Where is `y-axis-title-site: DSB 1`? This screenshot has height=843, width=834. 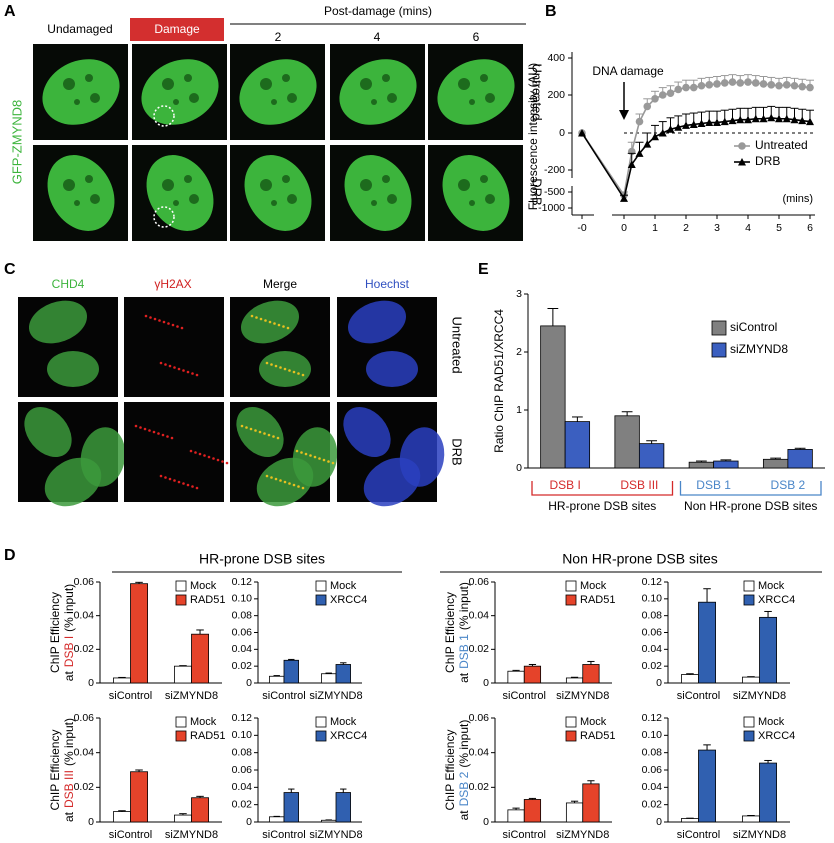
y-axis-title-site: DSB 1 is located at coordinates (464, 651).